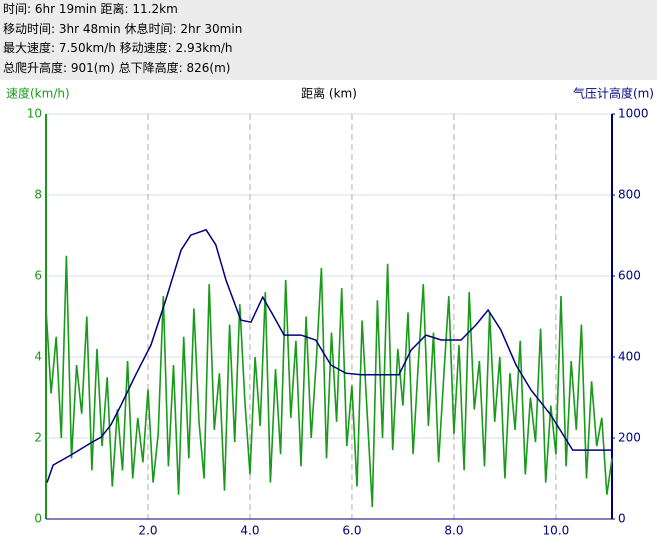 This screenshot has height=541, width=657. What do you see at coordinates (249, 531) in the screenshot?
I see `x-tick-label: 4.0` at bounding box center [249, 531].